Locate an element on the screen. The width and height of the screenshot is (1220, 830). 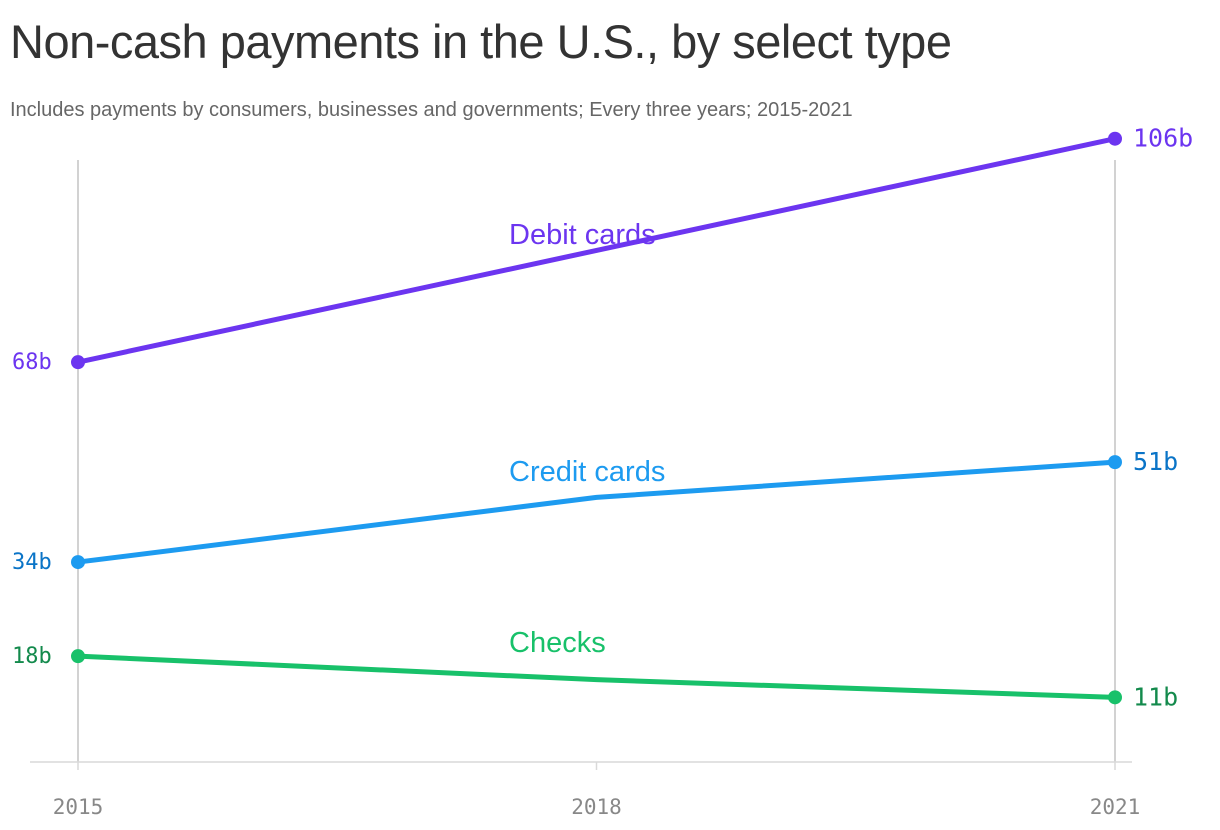
value-label-debit-cards-end: 106b is located at coordinates (1163, 138).